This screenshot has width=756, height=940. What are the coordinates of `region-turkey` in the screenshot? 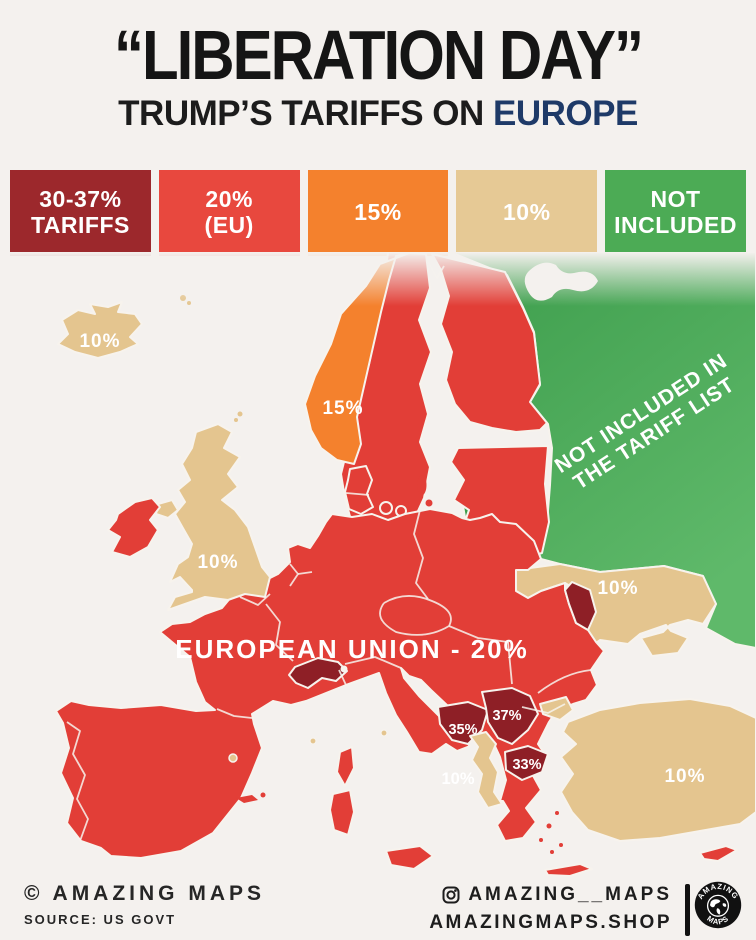 It's located at (658, 770).